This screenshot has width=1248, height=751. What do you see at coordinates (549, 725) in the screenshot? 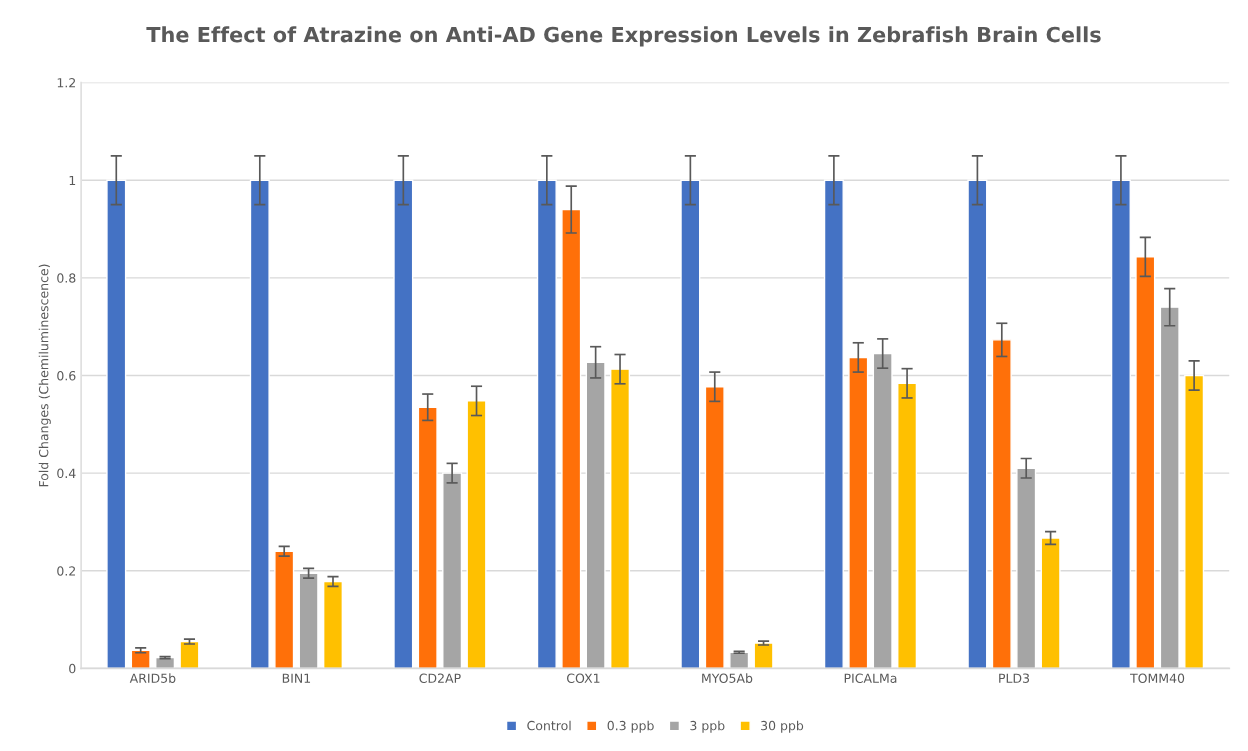
I see `legend-label: Control` at bounding box center [549, 725].